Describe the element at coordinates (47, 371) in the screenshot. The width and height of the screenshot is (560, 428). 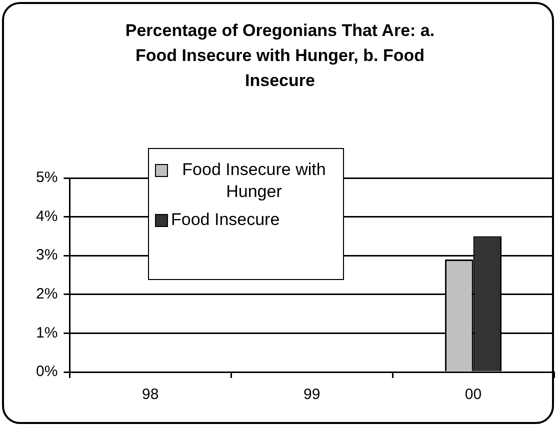
I see `y-tick-label: 0%` at that location.